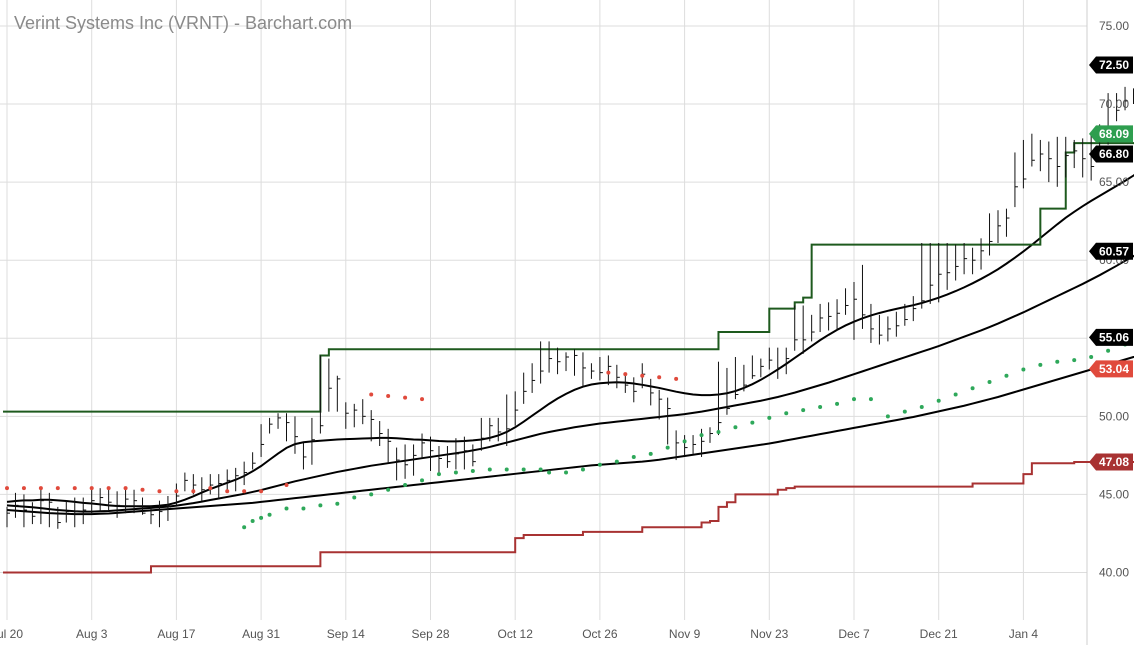 The image size is (1134, 645). Describe the element at coordinates (1111, 462) in the screenshot. I see `price-tag: 47.08` at that location.